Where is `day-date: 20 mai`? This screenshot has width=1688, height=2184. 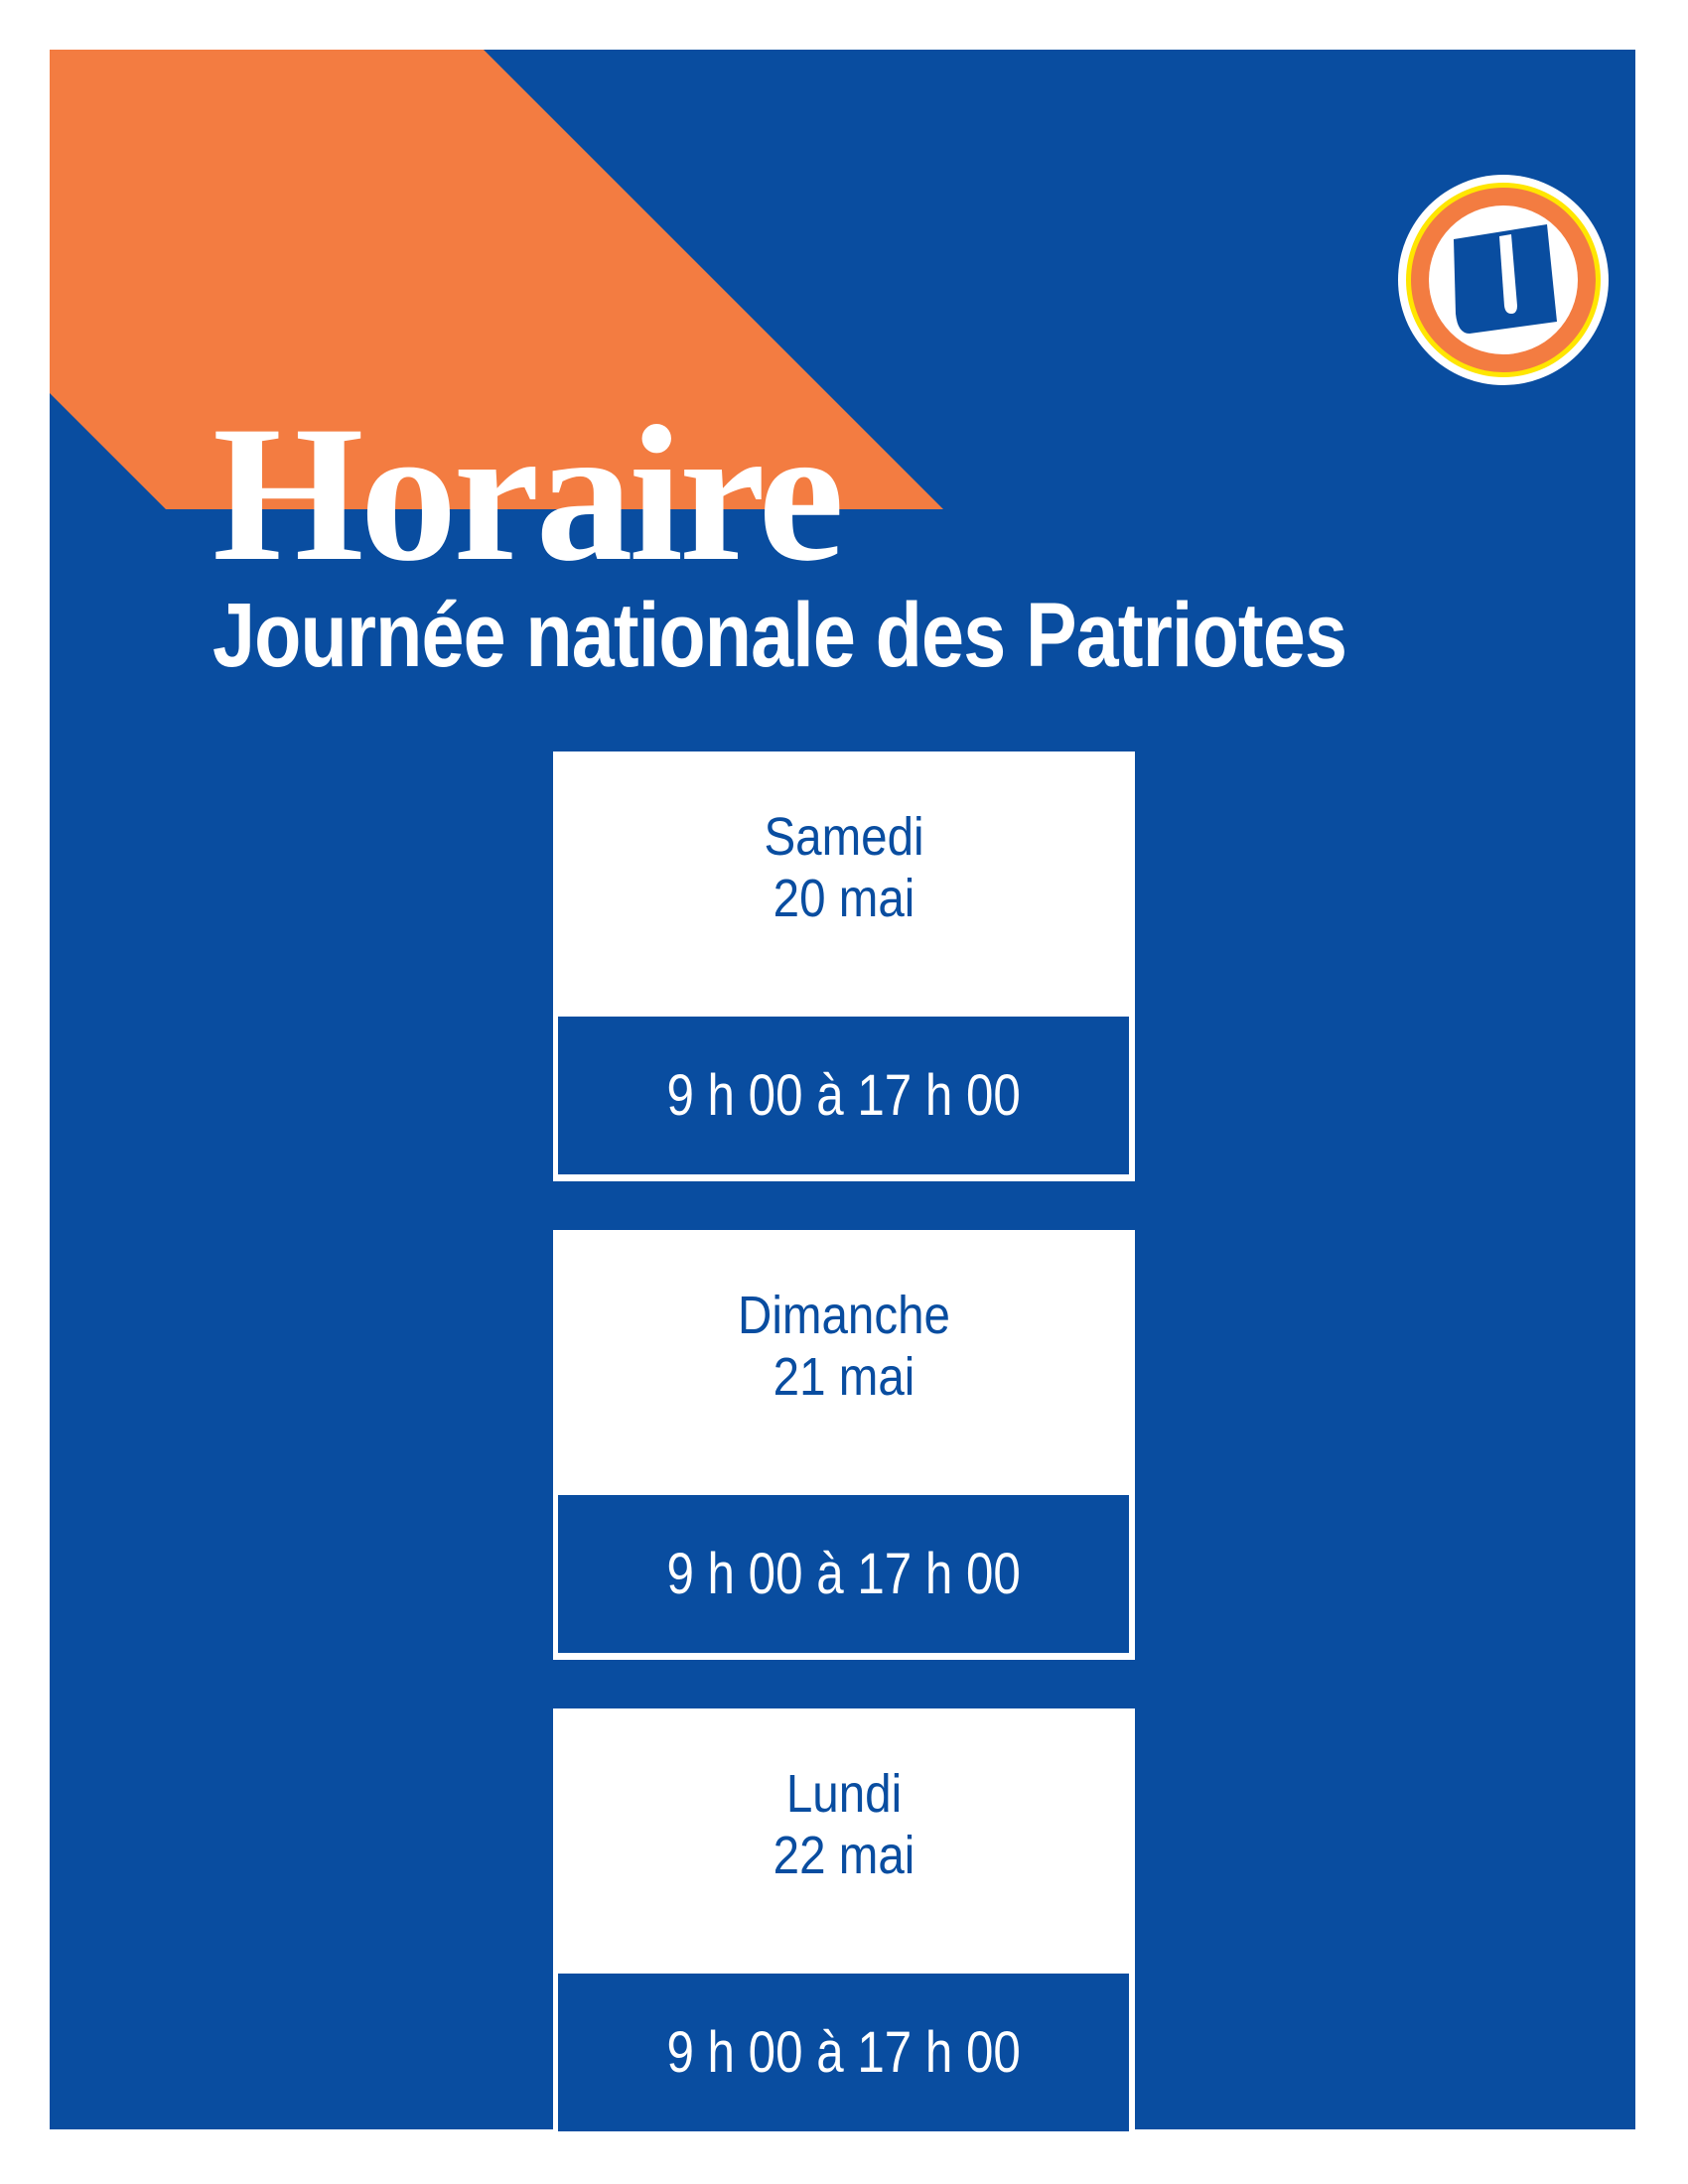
day-date: 20 mai is located at coordinates (844, 898).